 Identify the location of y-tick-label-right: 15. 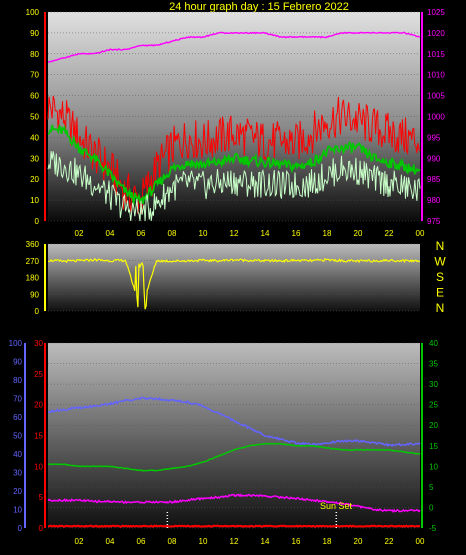
(433, 446).